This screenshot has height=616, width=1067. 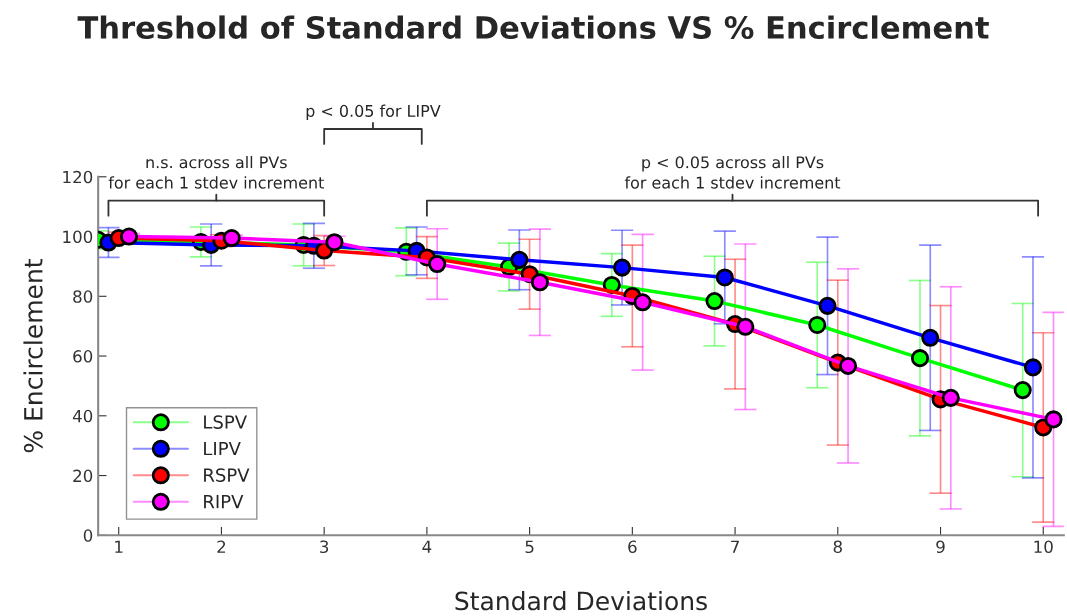 I want to click on chart-title: Threshold of Standard Deviations VS % Encirclement, so click(x=533, y=27).